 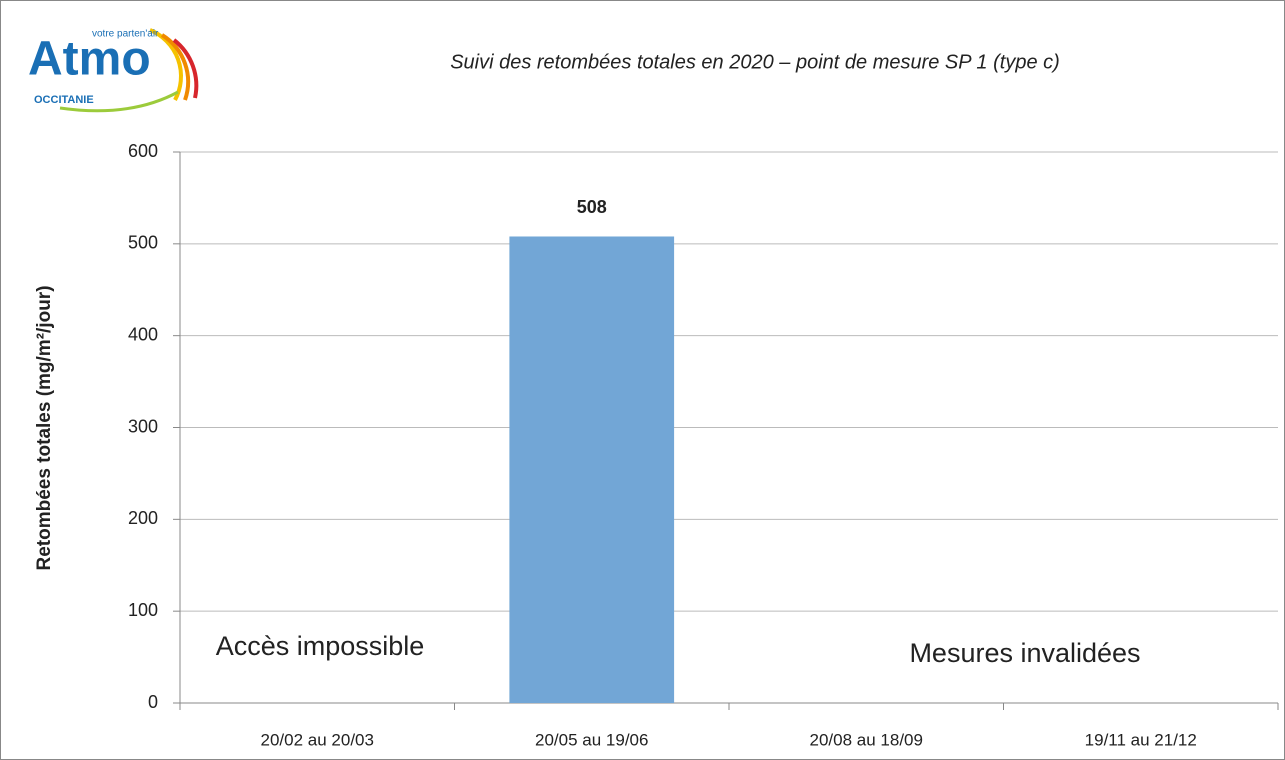 I want to click on y-axis-label: Retombées totales (mg/m²/jour), so click(x=44, y=427).